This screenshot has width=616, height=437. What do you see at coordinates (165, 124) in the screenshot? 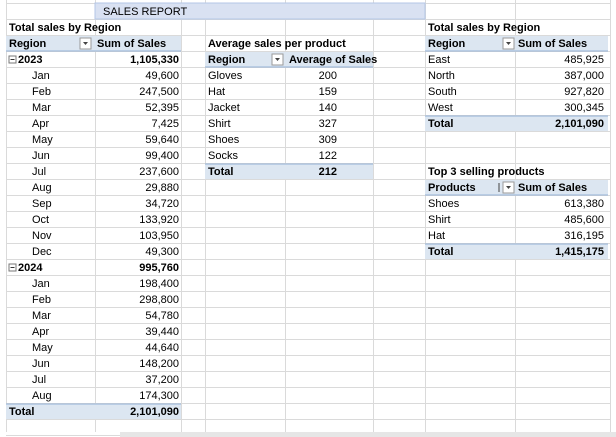
I see `row-value: 7,425` at bounding box center [165, 124].